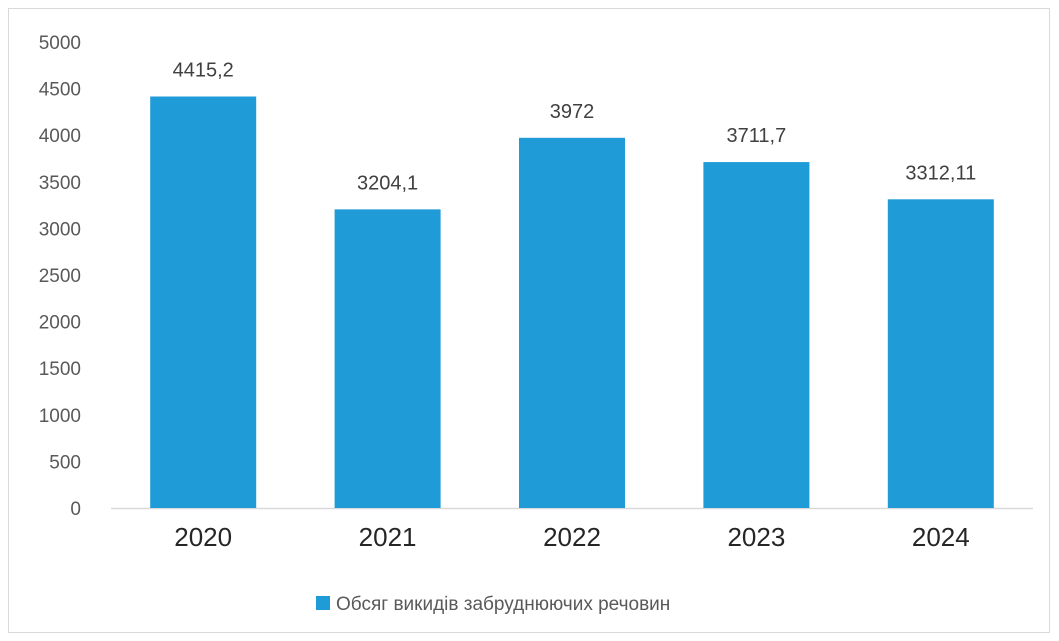  What do you see at coordinates (60, 183) in the screenshot?
I see `y-tick-label: 3500` at bounding box center [60, 183].